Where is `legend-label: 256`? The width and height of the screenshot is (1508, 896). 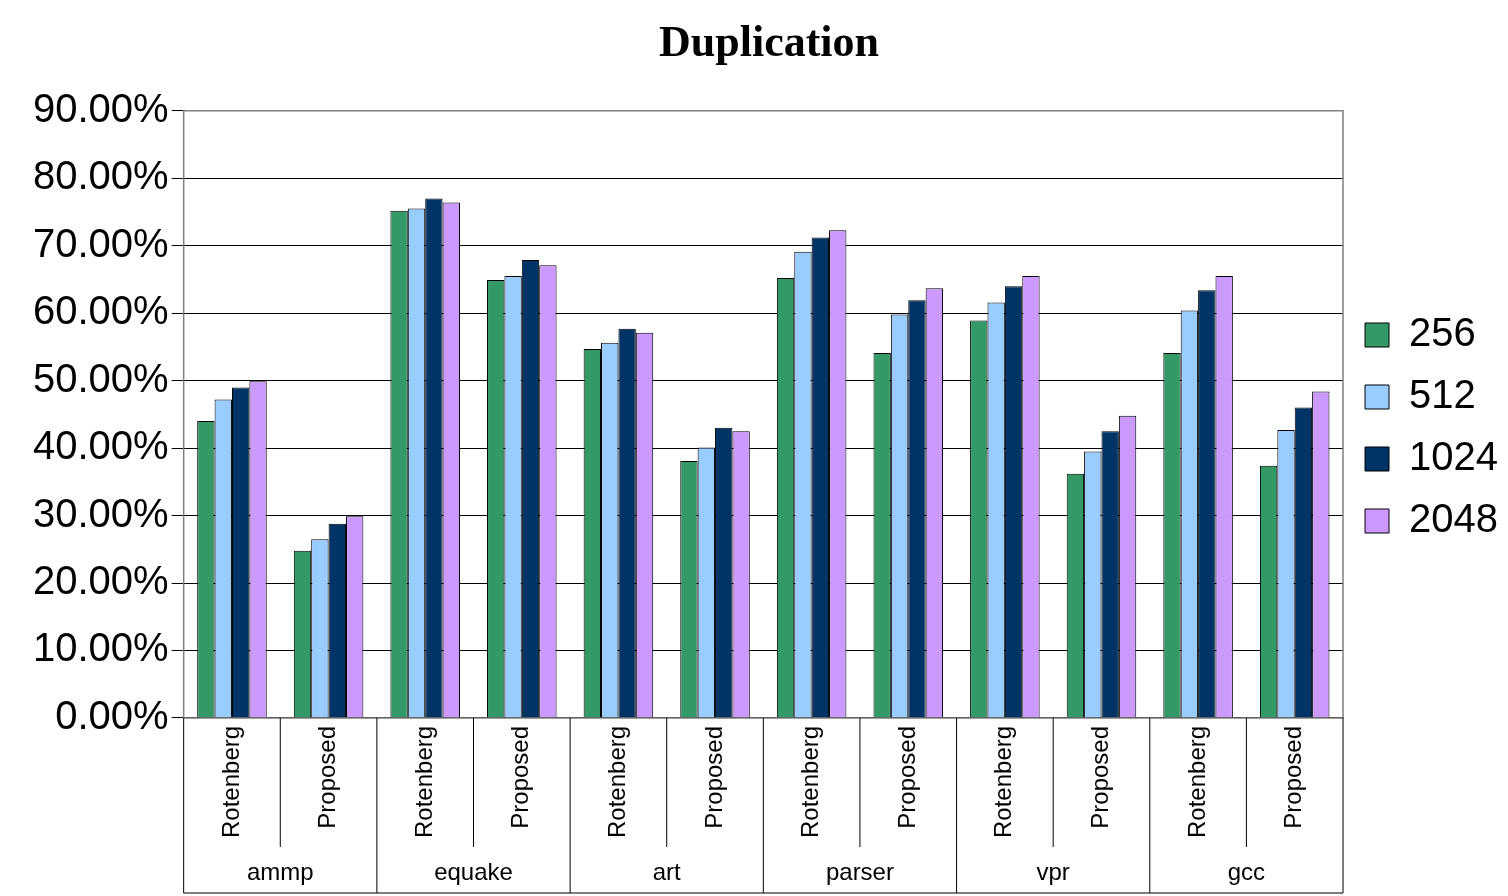 legend-label: 256 is located at coordinates (1442, 332).